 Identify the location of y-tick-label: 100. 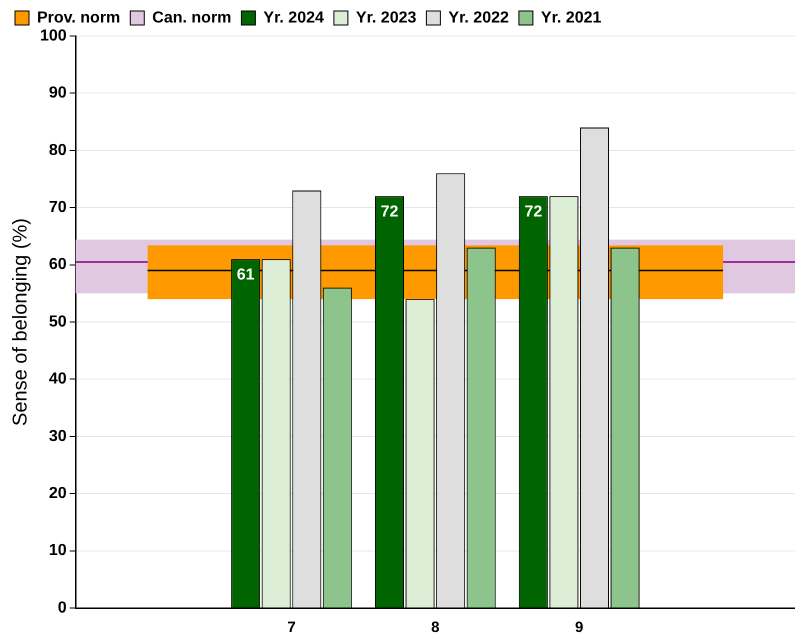
(53, 35).